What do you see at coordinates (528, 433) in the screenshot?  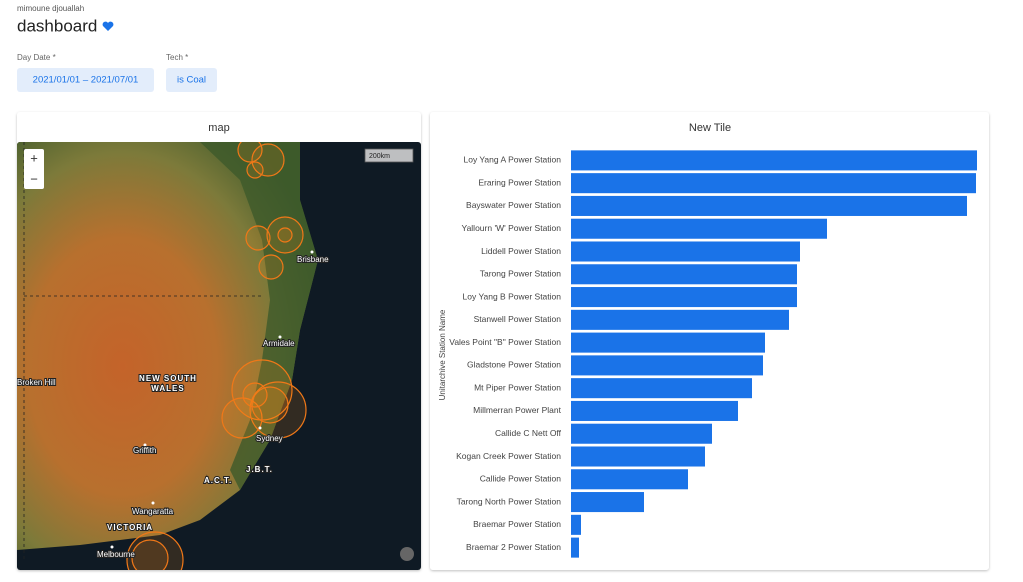 I see `category-label: Callide C Nett Off` at bounding box center [528, 433].